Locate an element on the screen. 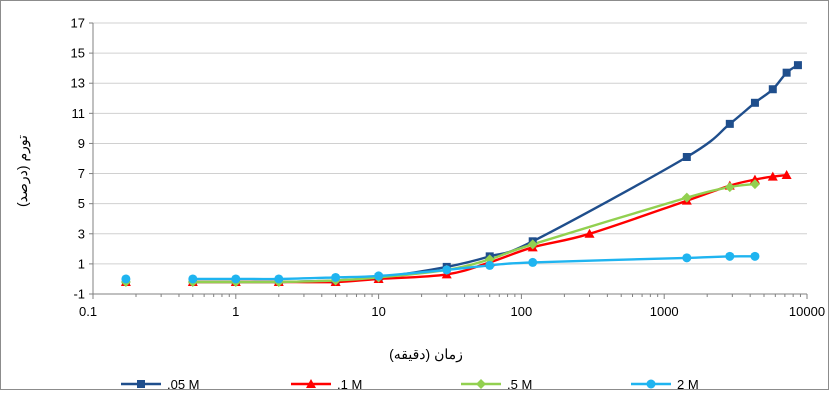  y-axis-label: تورم (درصد) is located at coordinates (22, 171).